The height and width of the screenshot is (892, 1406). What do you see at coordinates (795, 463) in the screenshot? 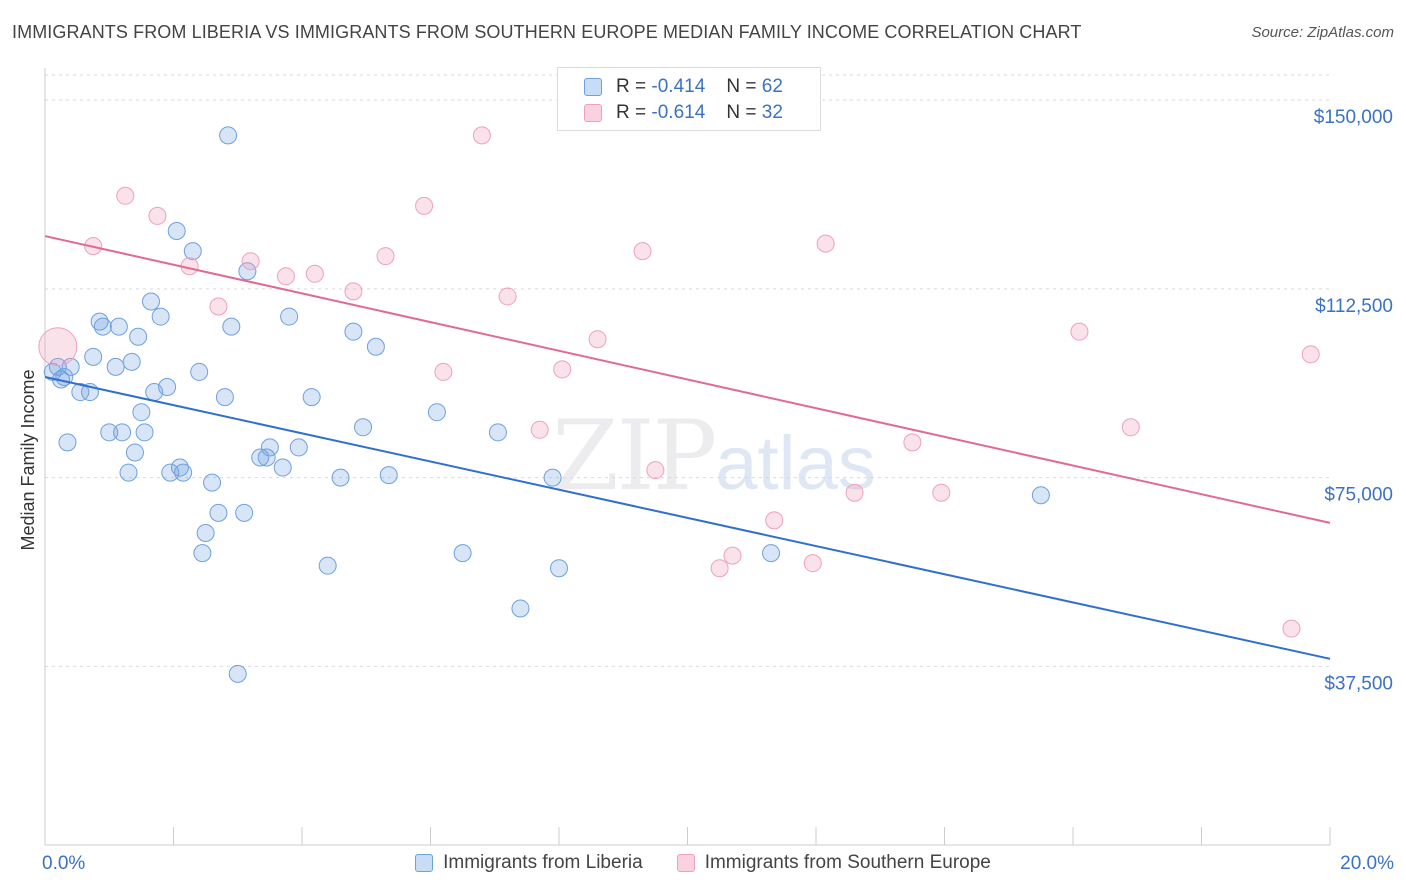
I see `watermark-atlas: atlas` at bounding box center [795, 463].